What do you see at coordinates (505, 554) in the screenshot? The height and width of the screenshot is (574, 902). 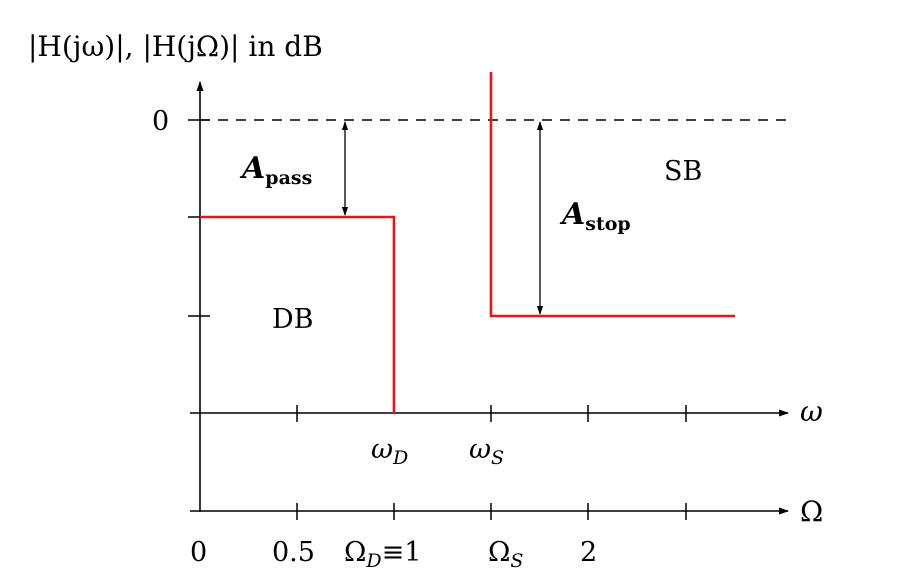 I see `capital-omega-s-tick-label: ΩS` at bounding box center [505, 554].